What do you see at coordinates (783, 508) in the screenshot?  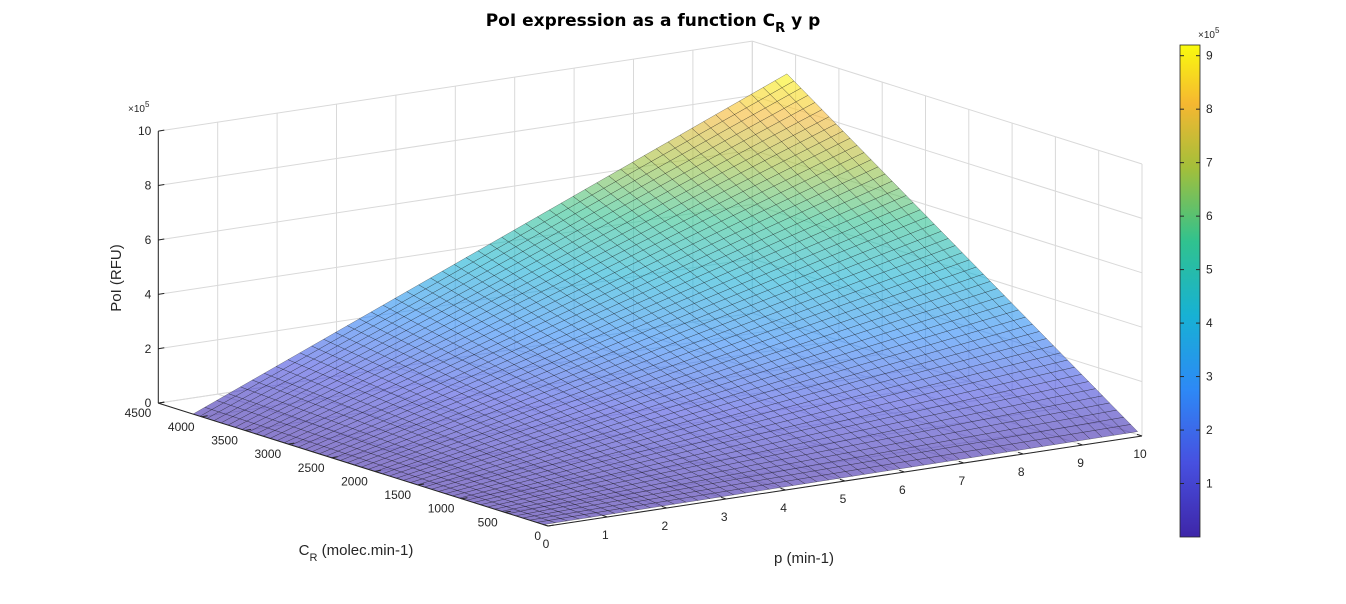 I see `x-tick-label: 4` at bounding box center [783, 508].